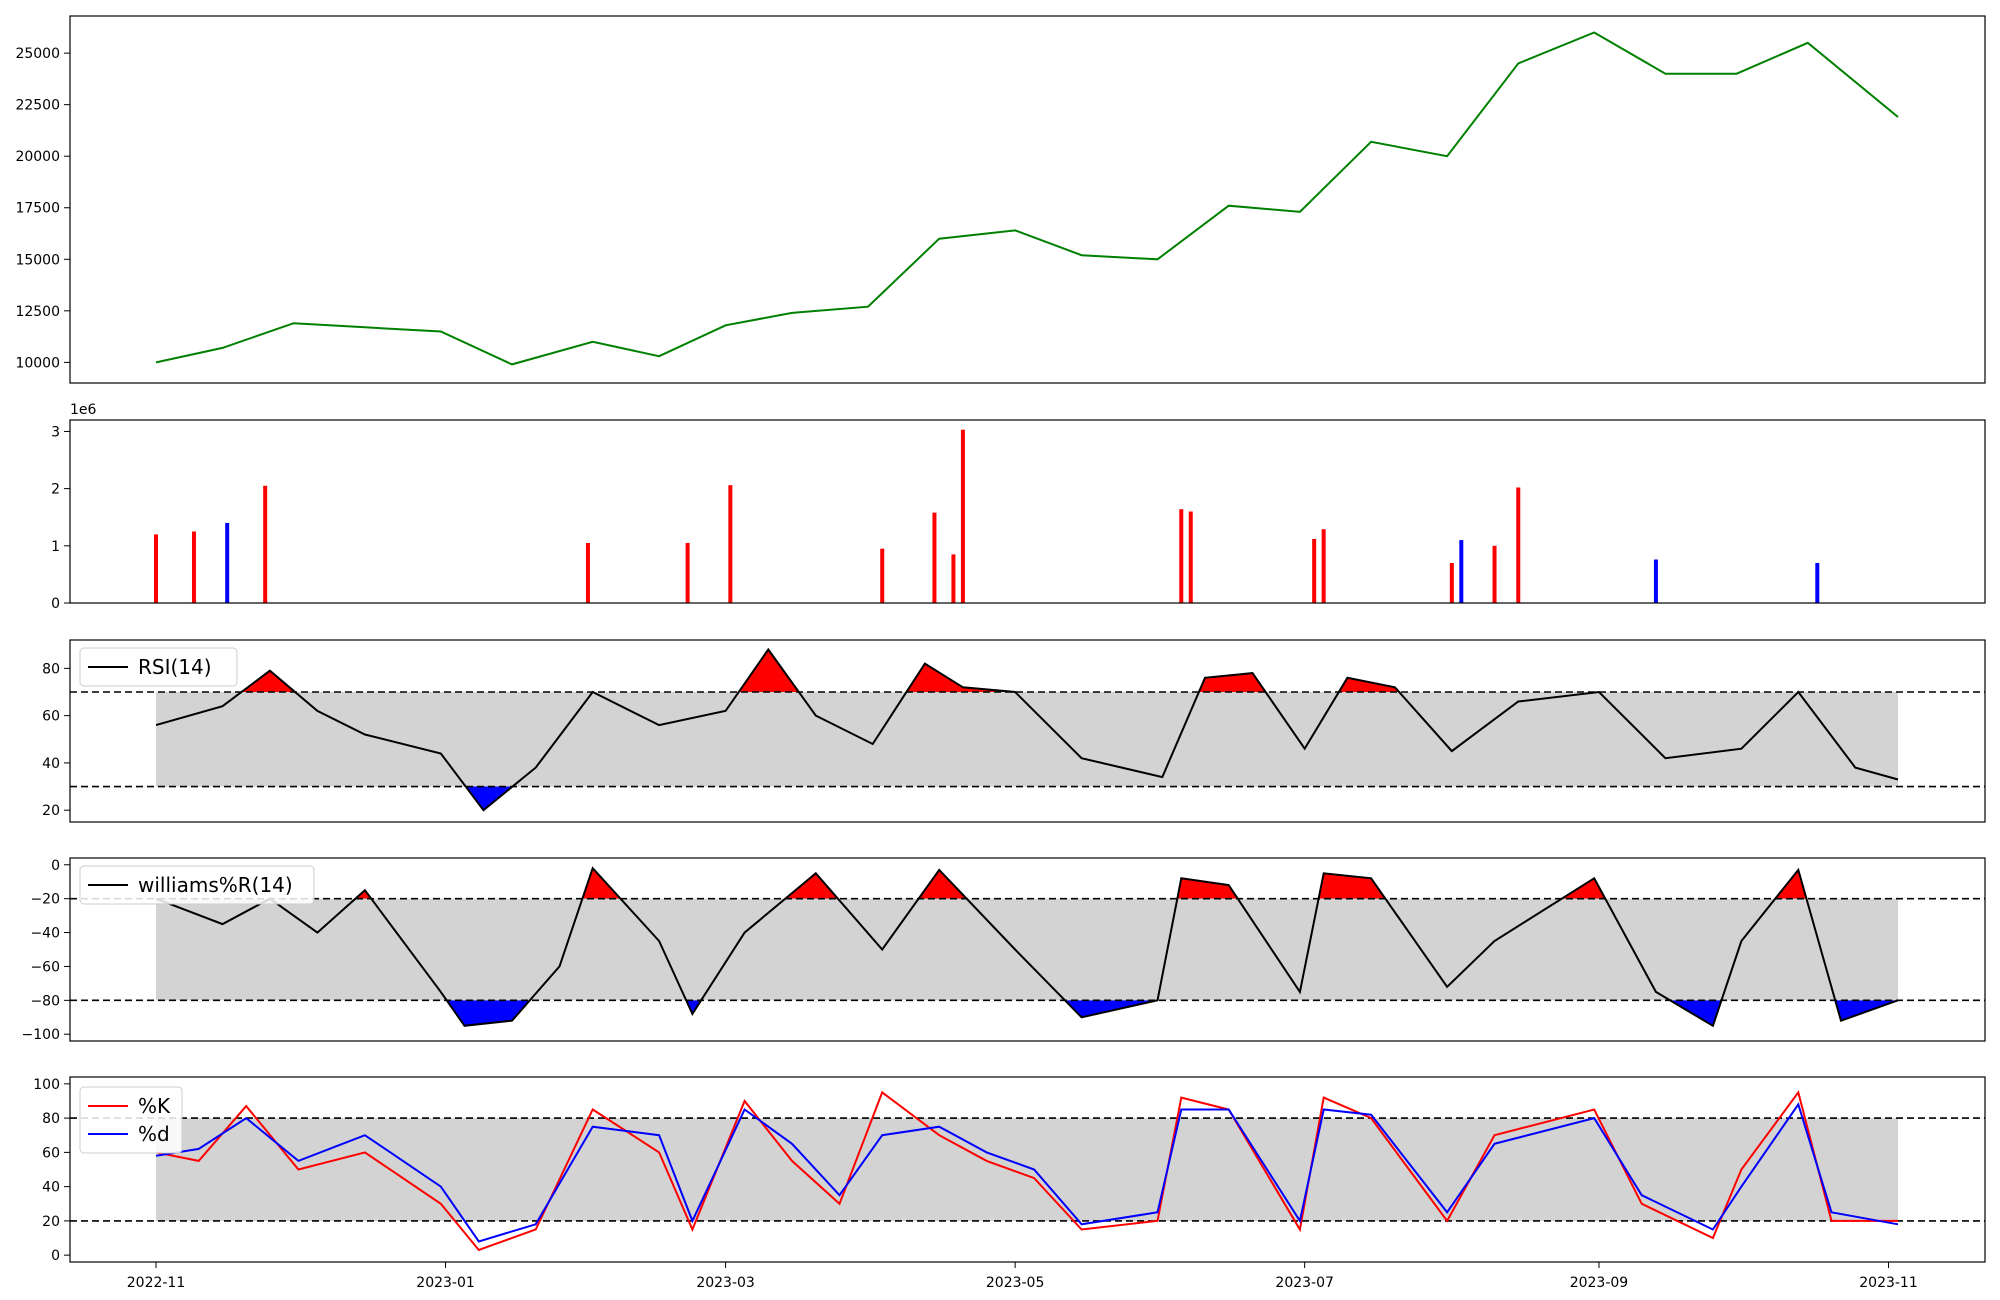  I want to click on x-tick-label: 2023-07, so click(1304, 1283).